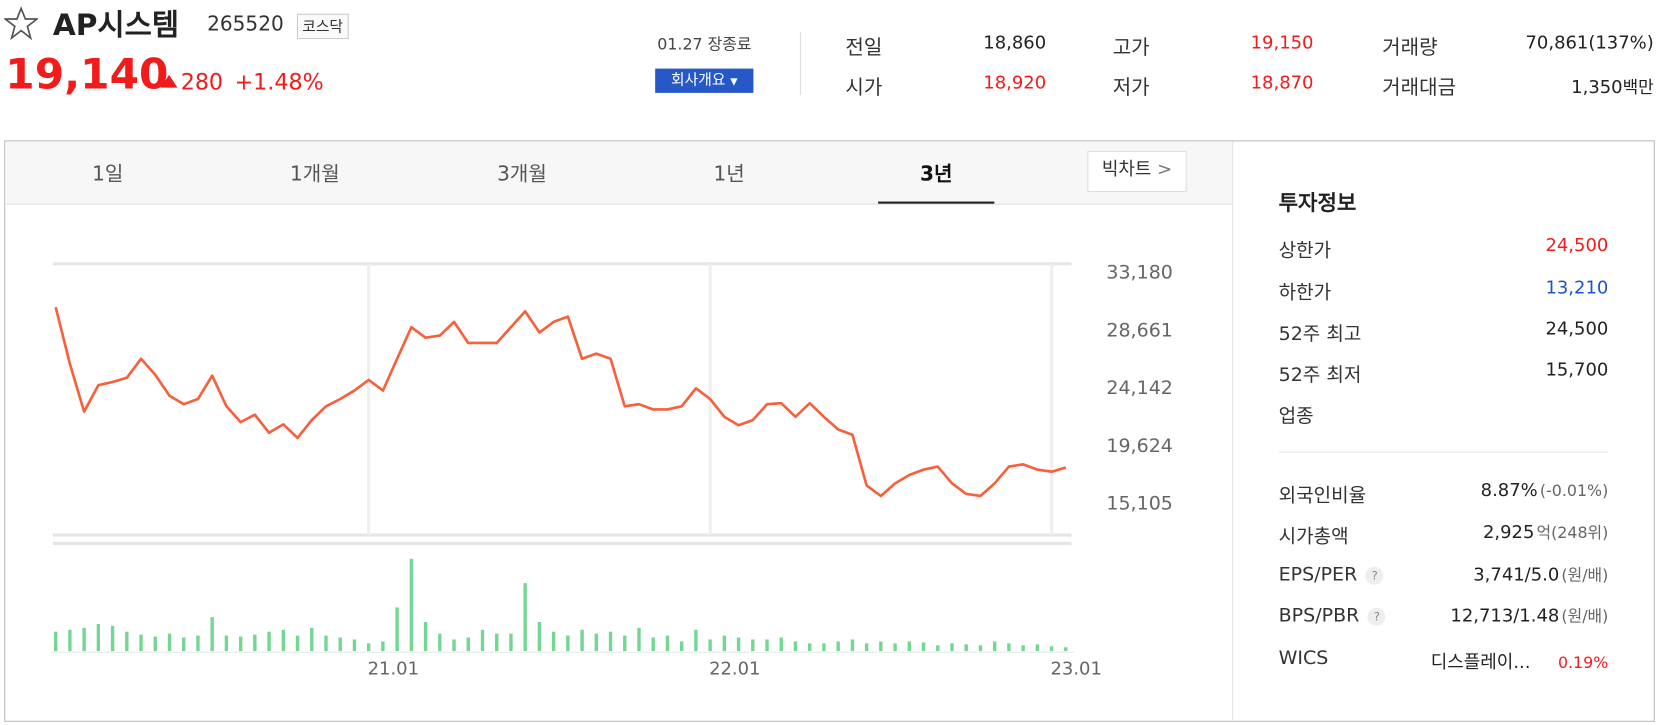 This screenshot has width=1657, height=725. Describe the element at coordinates (108, 174) in the screenshot. I see `tab: 1일` at that location.